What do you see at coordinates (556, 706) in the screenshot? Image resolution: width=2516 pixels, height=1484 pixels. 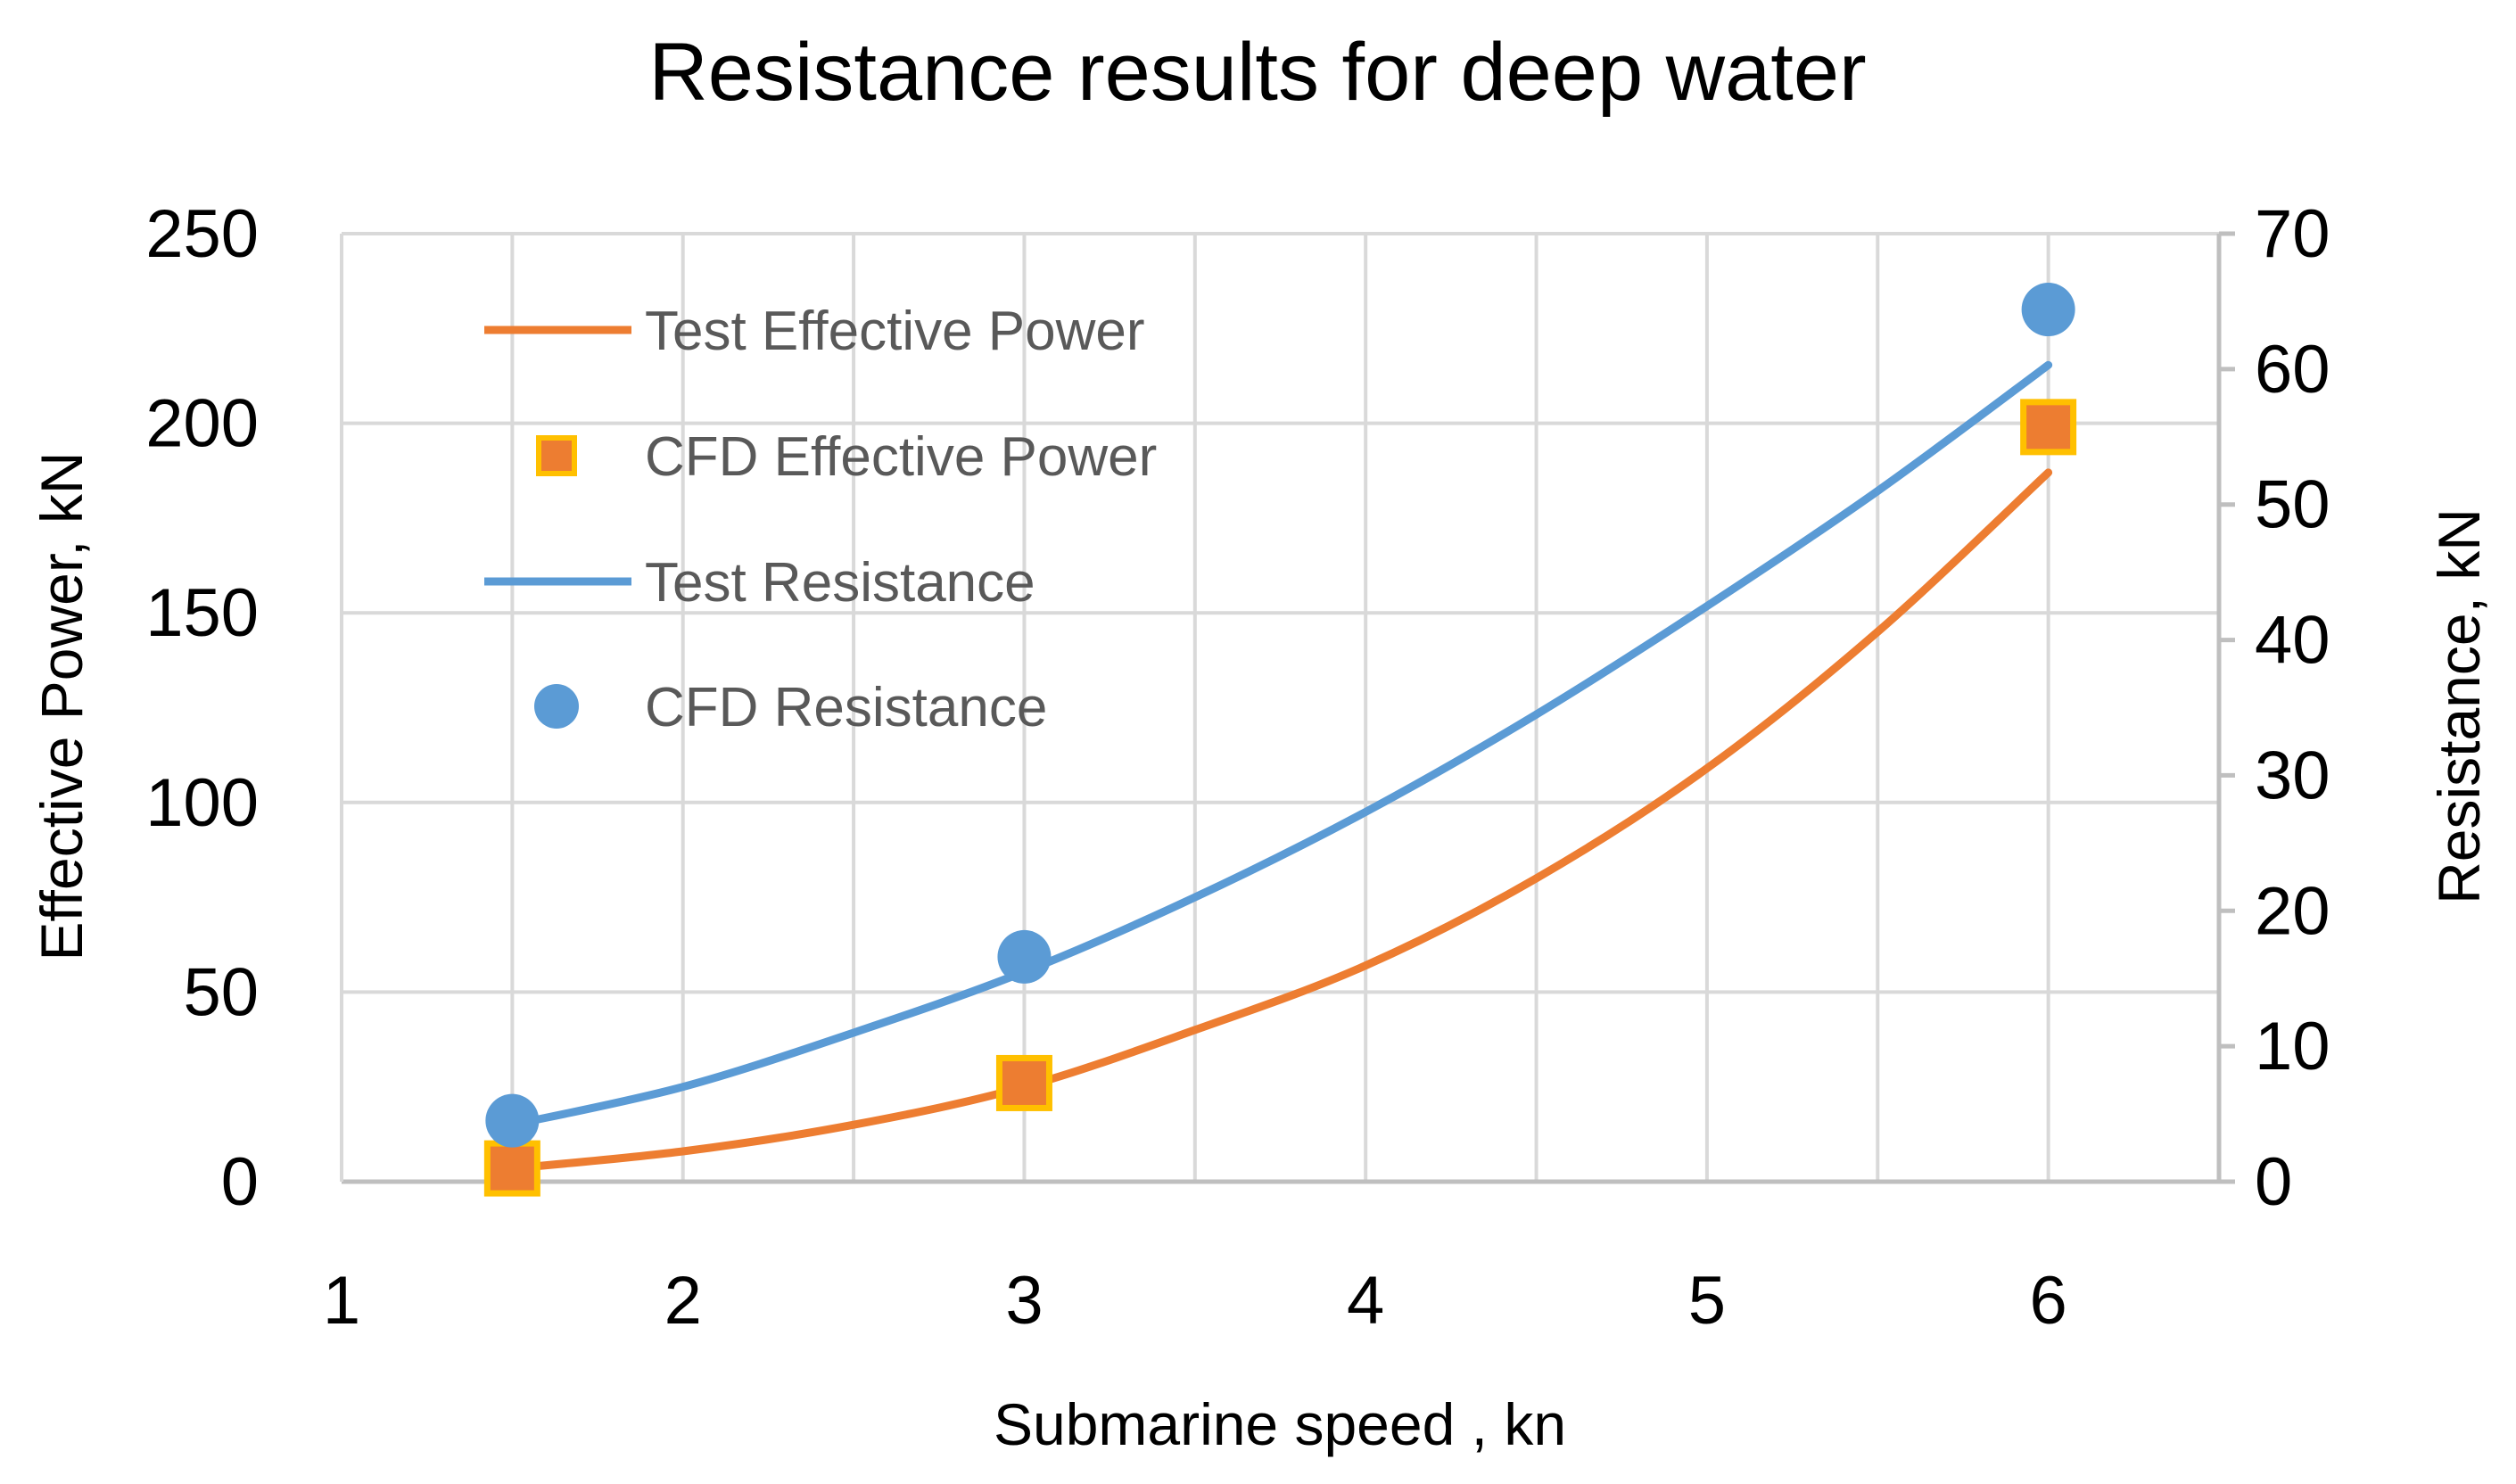 I see `legend-swatch-cfd-resistance` at bounding box center [556, 706].